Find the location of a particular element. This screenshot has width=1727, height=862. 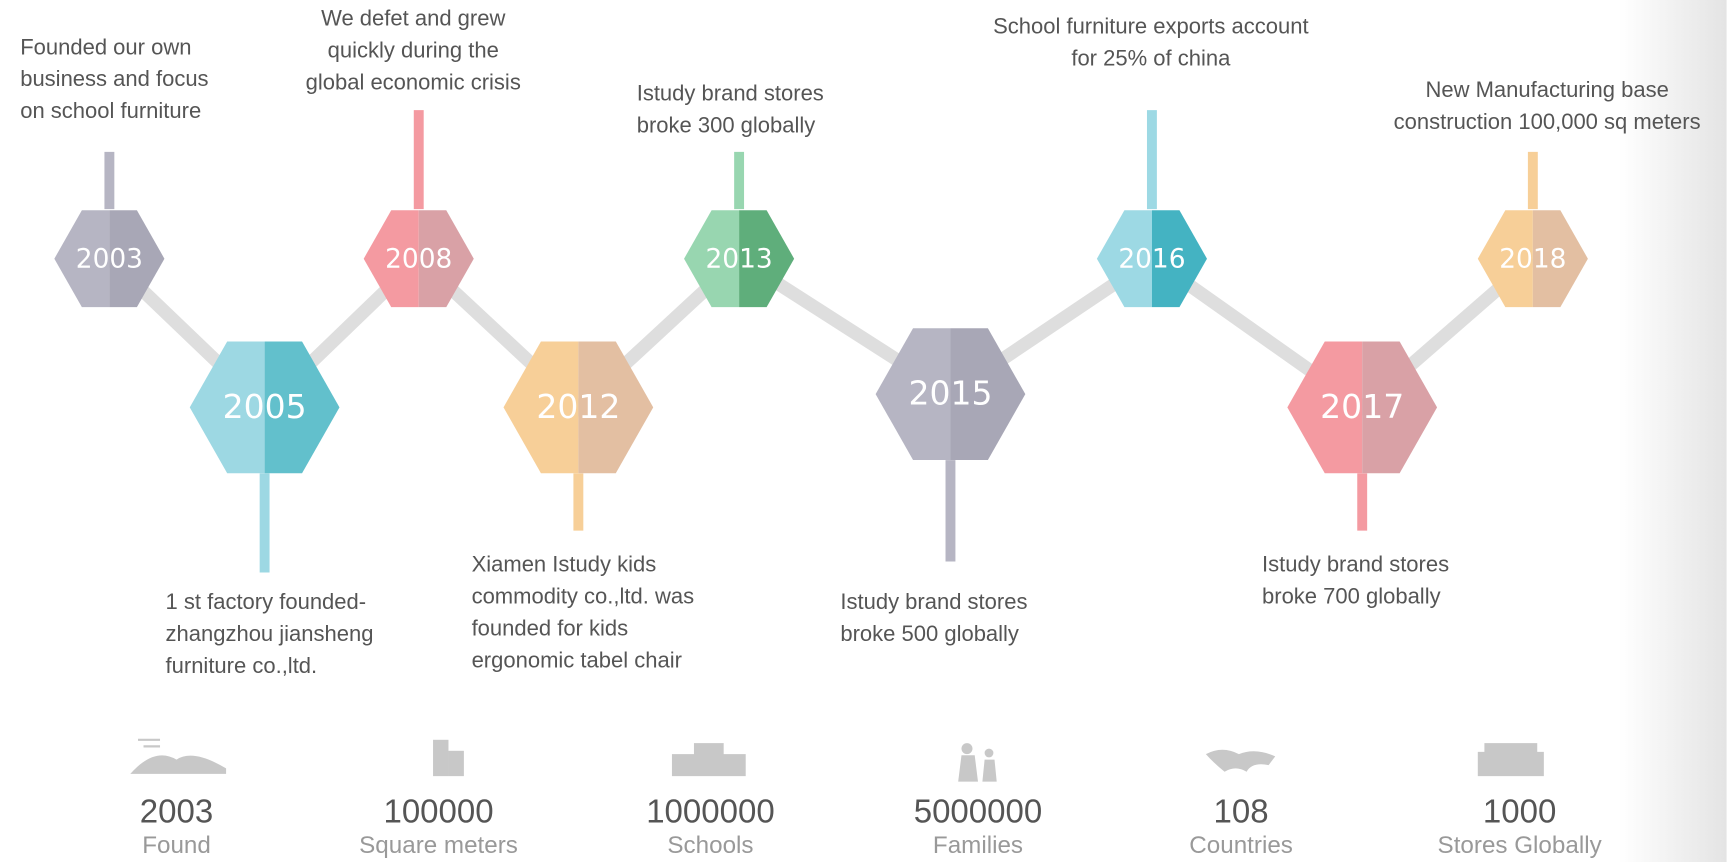

event-text: New Manufacturing base is located at coordinates (1546, 89).